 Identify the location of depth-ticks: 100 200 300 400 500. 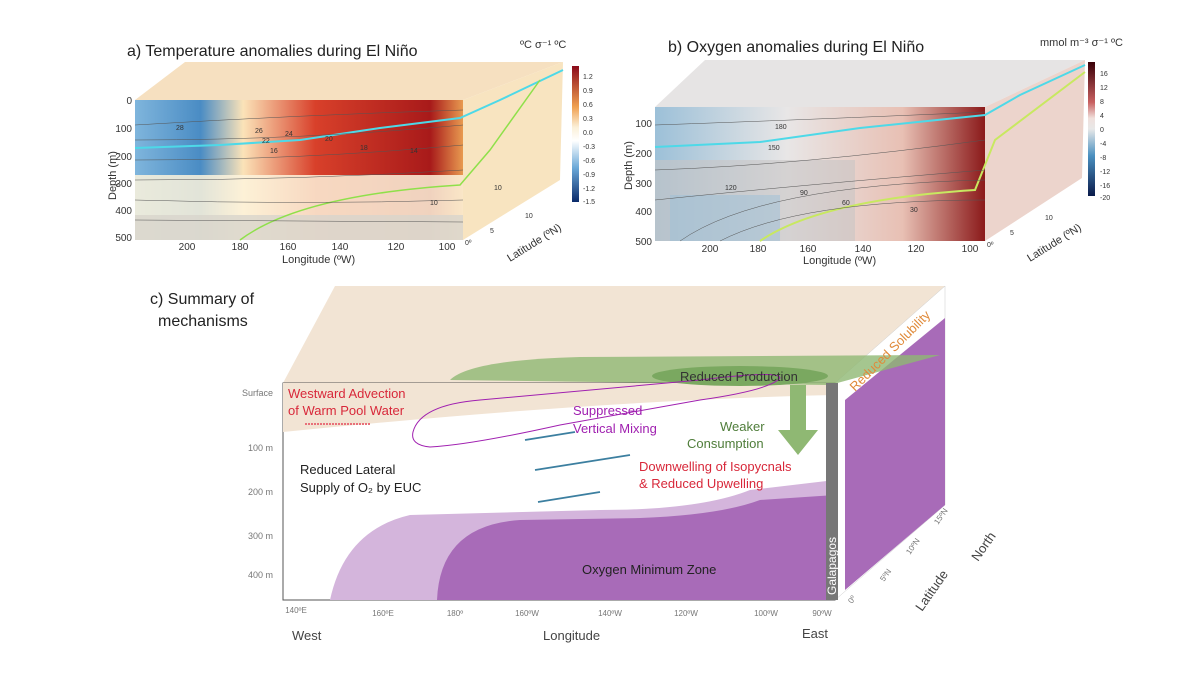
(643, 183).